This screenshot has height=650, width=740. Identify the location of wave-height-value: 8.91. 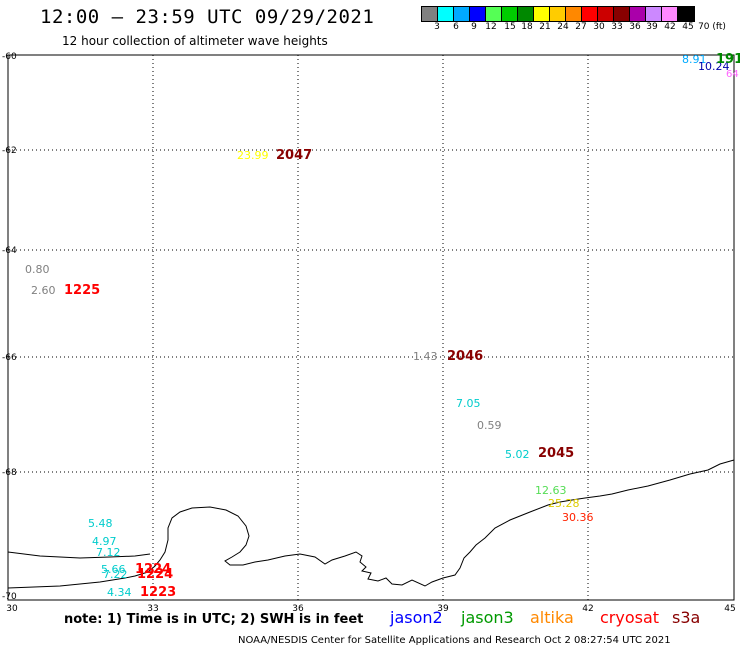
(694, 59).